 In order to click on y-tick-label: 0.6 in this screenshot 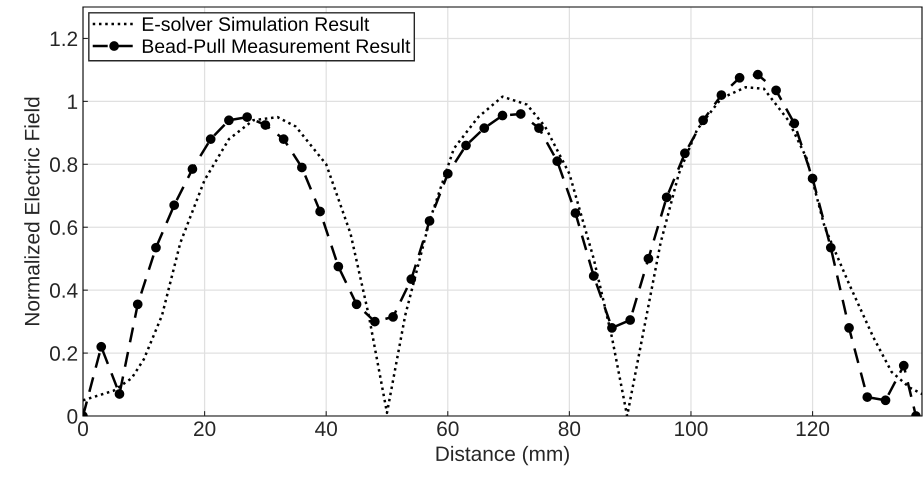, I will do `click(64, 227)`.